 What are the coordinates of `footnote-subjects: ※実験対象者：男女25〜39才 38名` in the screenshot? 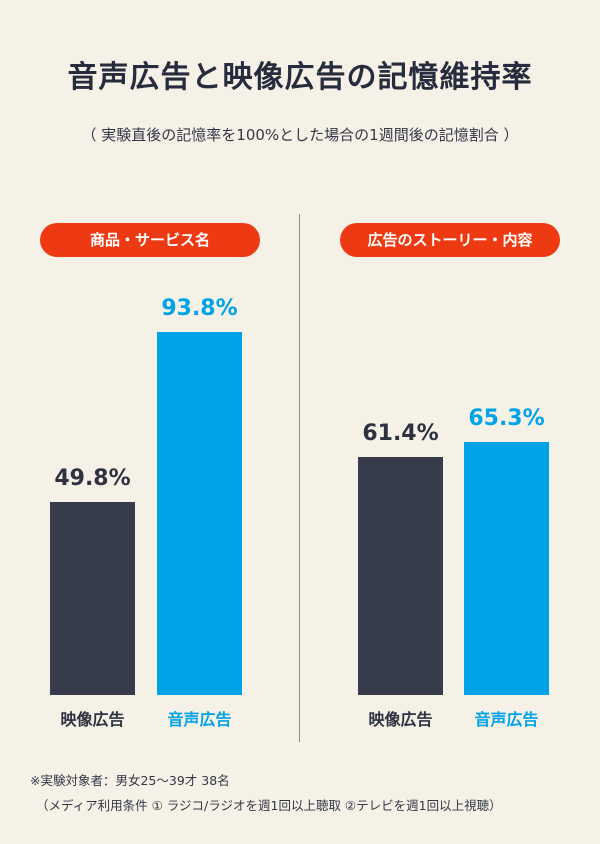 It's located at (130, 780).